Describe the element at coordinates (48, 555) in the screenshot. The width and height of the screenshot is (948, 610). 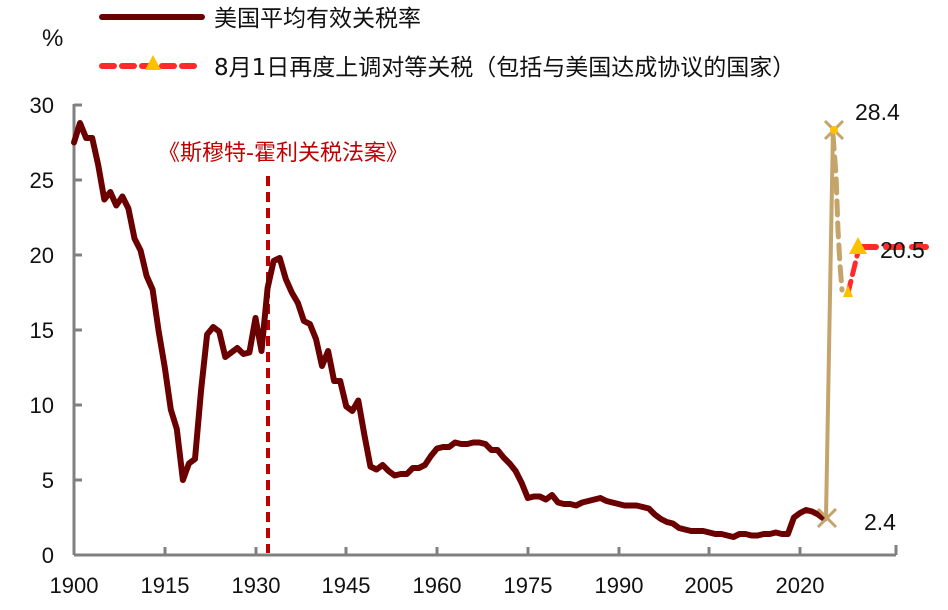
I see `y-tick-0: 0` at that location.